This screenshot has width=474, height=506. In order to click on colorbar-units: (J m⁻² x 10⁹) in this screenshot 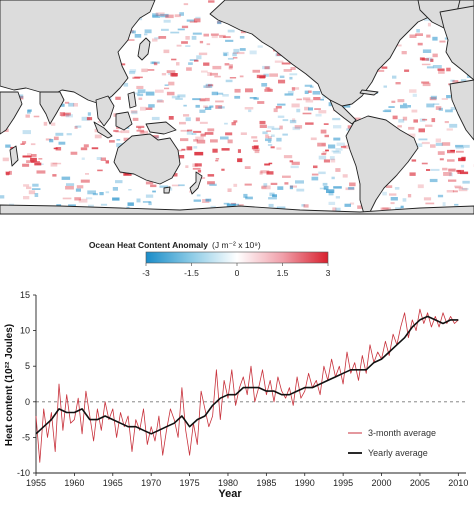, I will do `click(236, 245)`.